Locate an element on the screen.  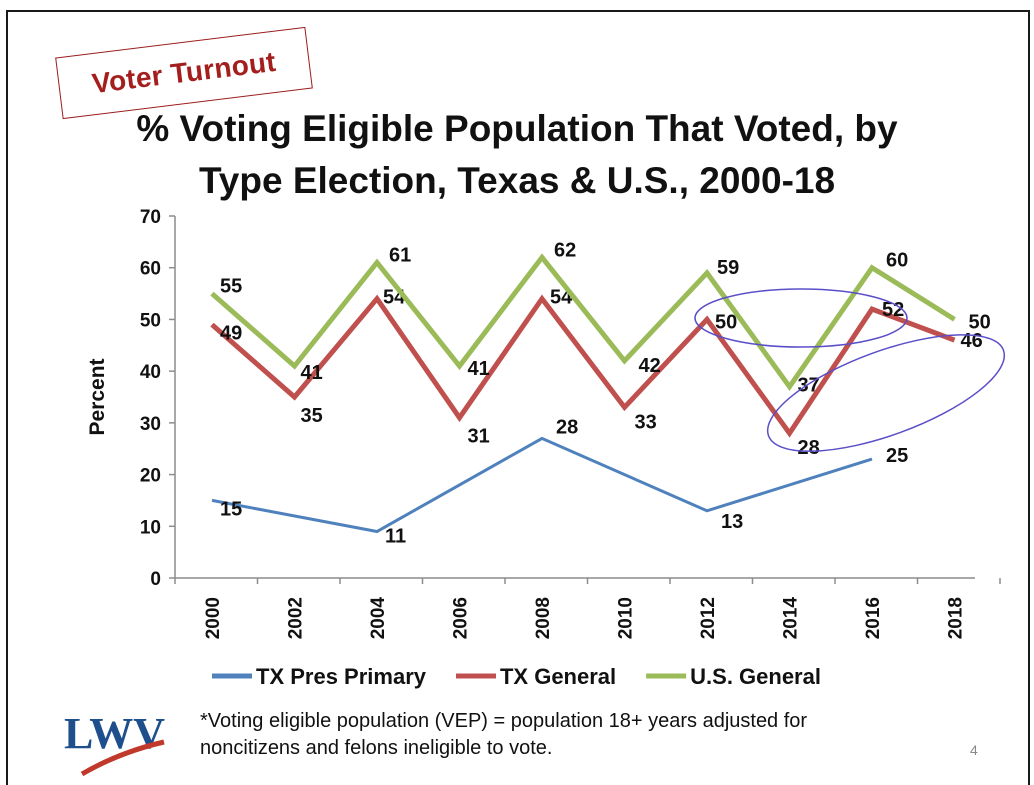
x-tick-label: 2002 is located at coordinates (296, 618).